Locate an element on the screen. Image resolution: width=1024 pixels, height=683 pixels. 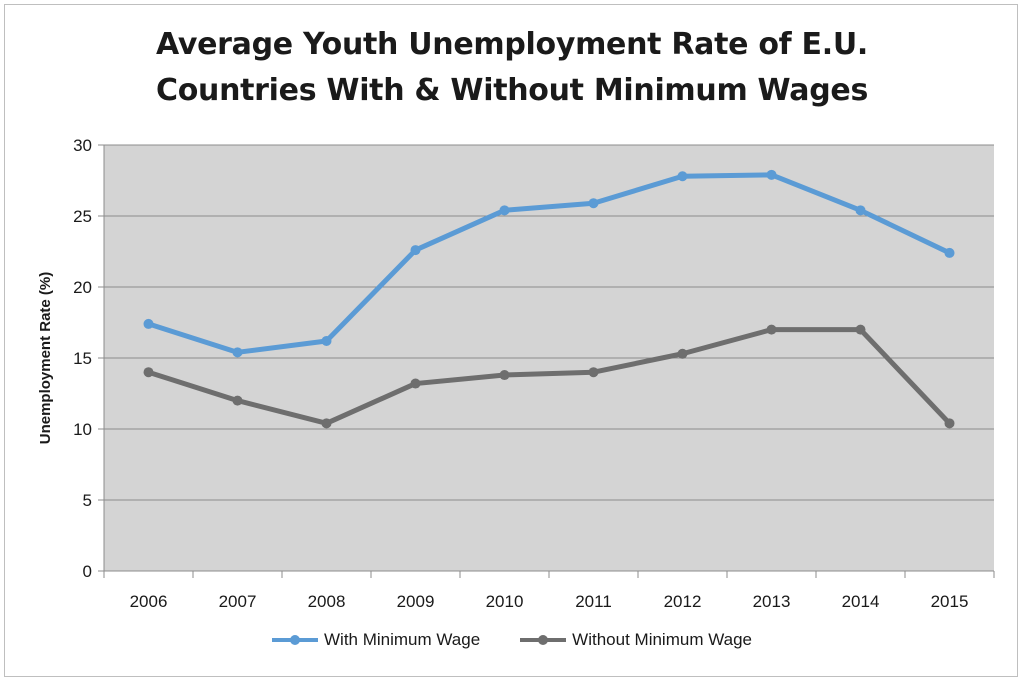
data-point-without-minimum-wage-2011 is located at coordinates (593, 372).